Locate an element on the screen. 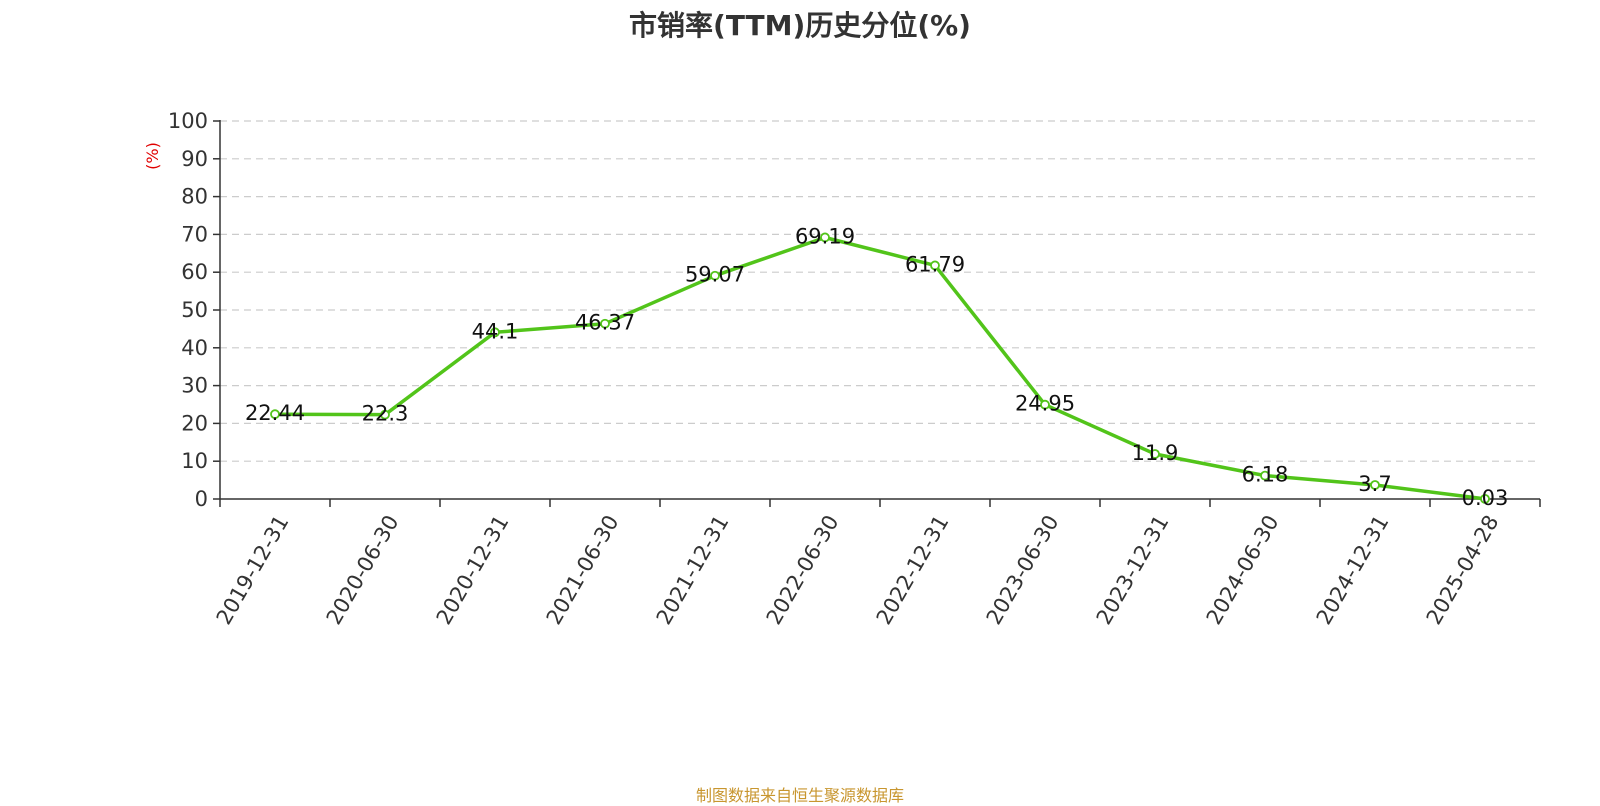 This screenshot has height=806, width=1600. data-label: 3.7 is located at coordinates (1374, 484).